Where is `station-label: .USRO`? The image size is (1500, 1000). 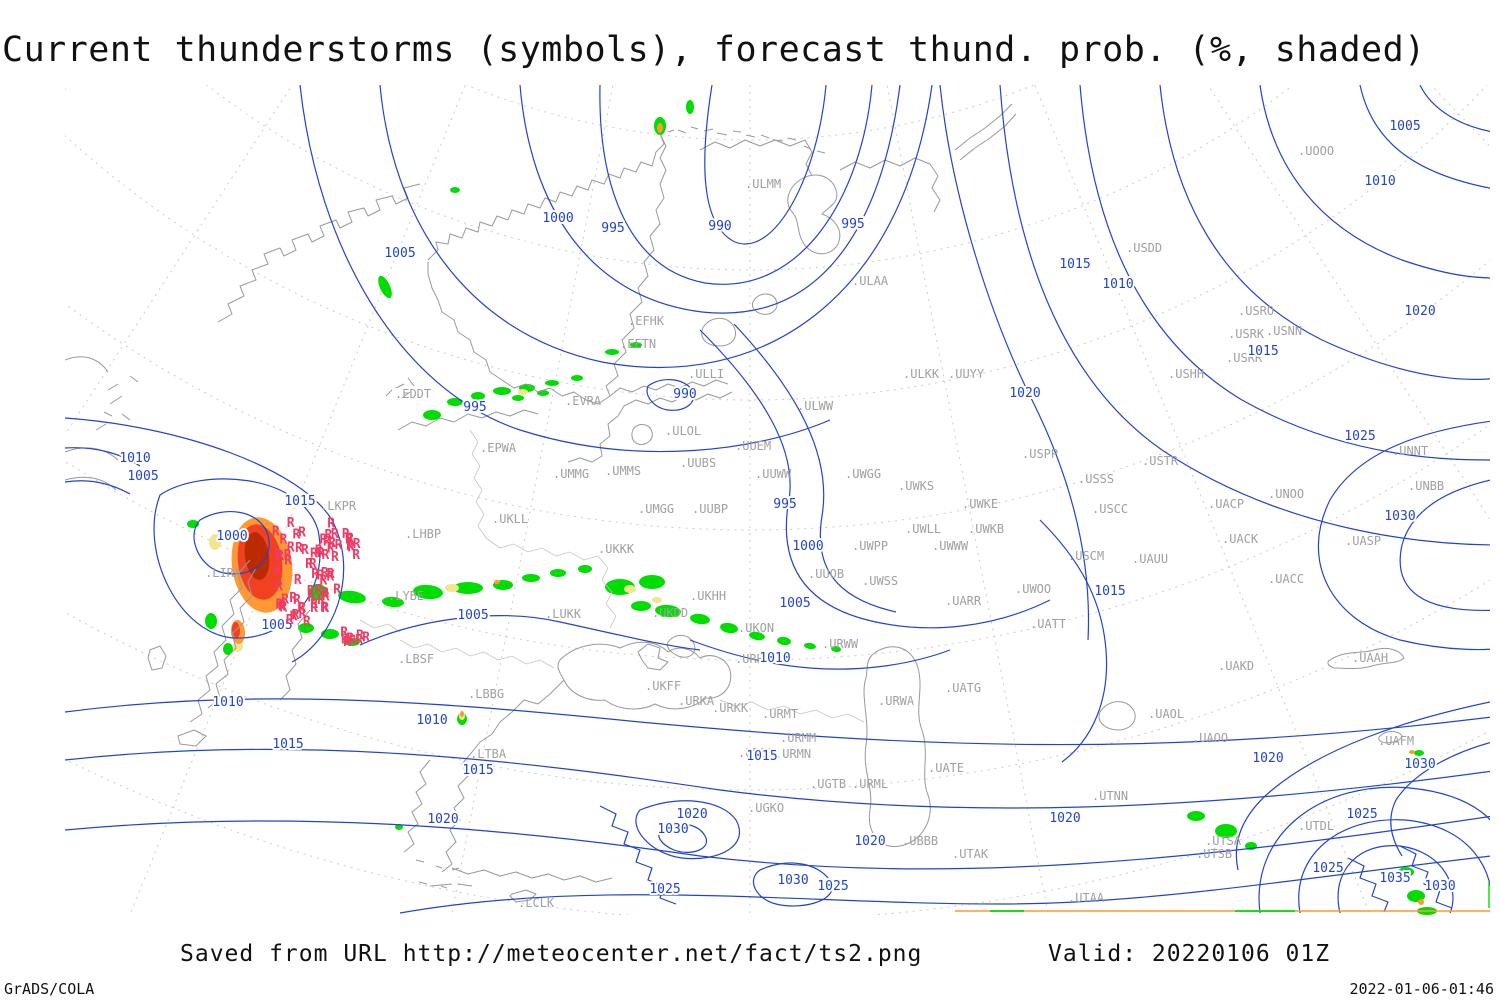 station-label: .USRO is located at coordinates (1256, 311).